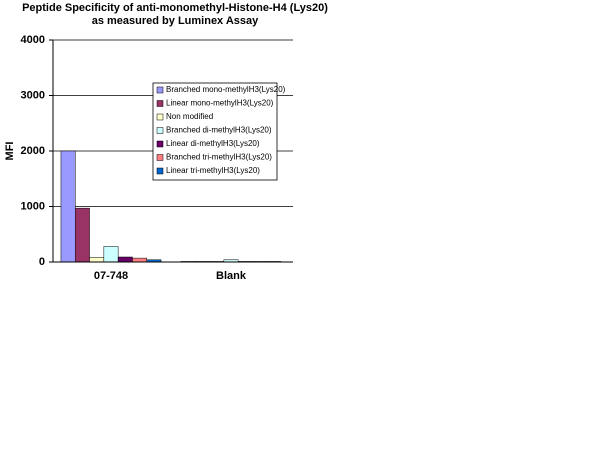 This screenshot has width=600, height=450. I want to click on legend-label: Branched tri-methylH3(Lys20), so click(219, 157).